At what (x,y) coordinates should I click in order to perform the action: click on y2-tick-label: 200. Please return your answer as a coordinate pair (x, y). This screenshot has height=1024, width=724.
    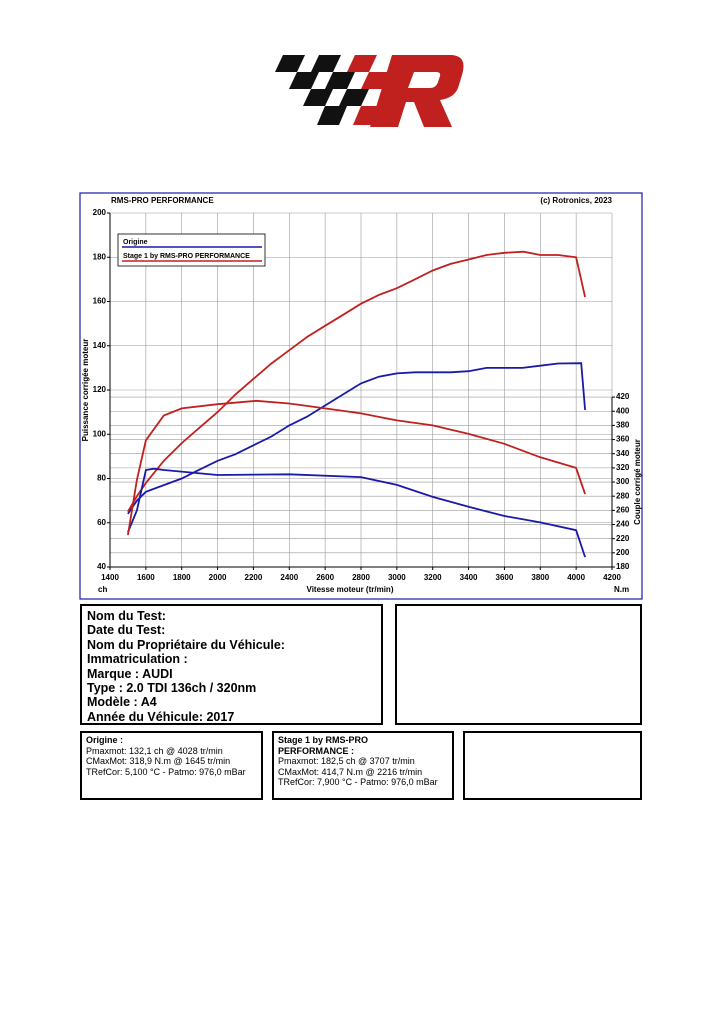
    Looking at the image, I should click on (623, 552).